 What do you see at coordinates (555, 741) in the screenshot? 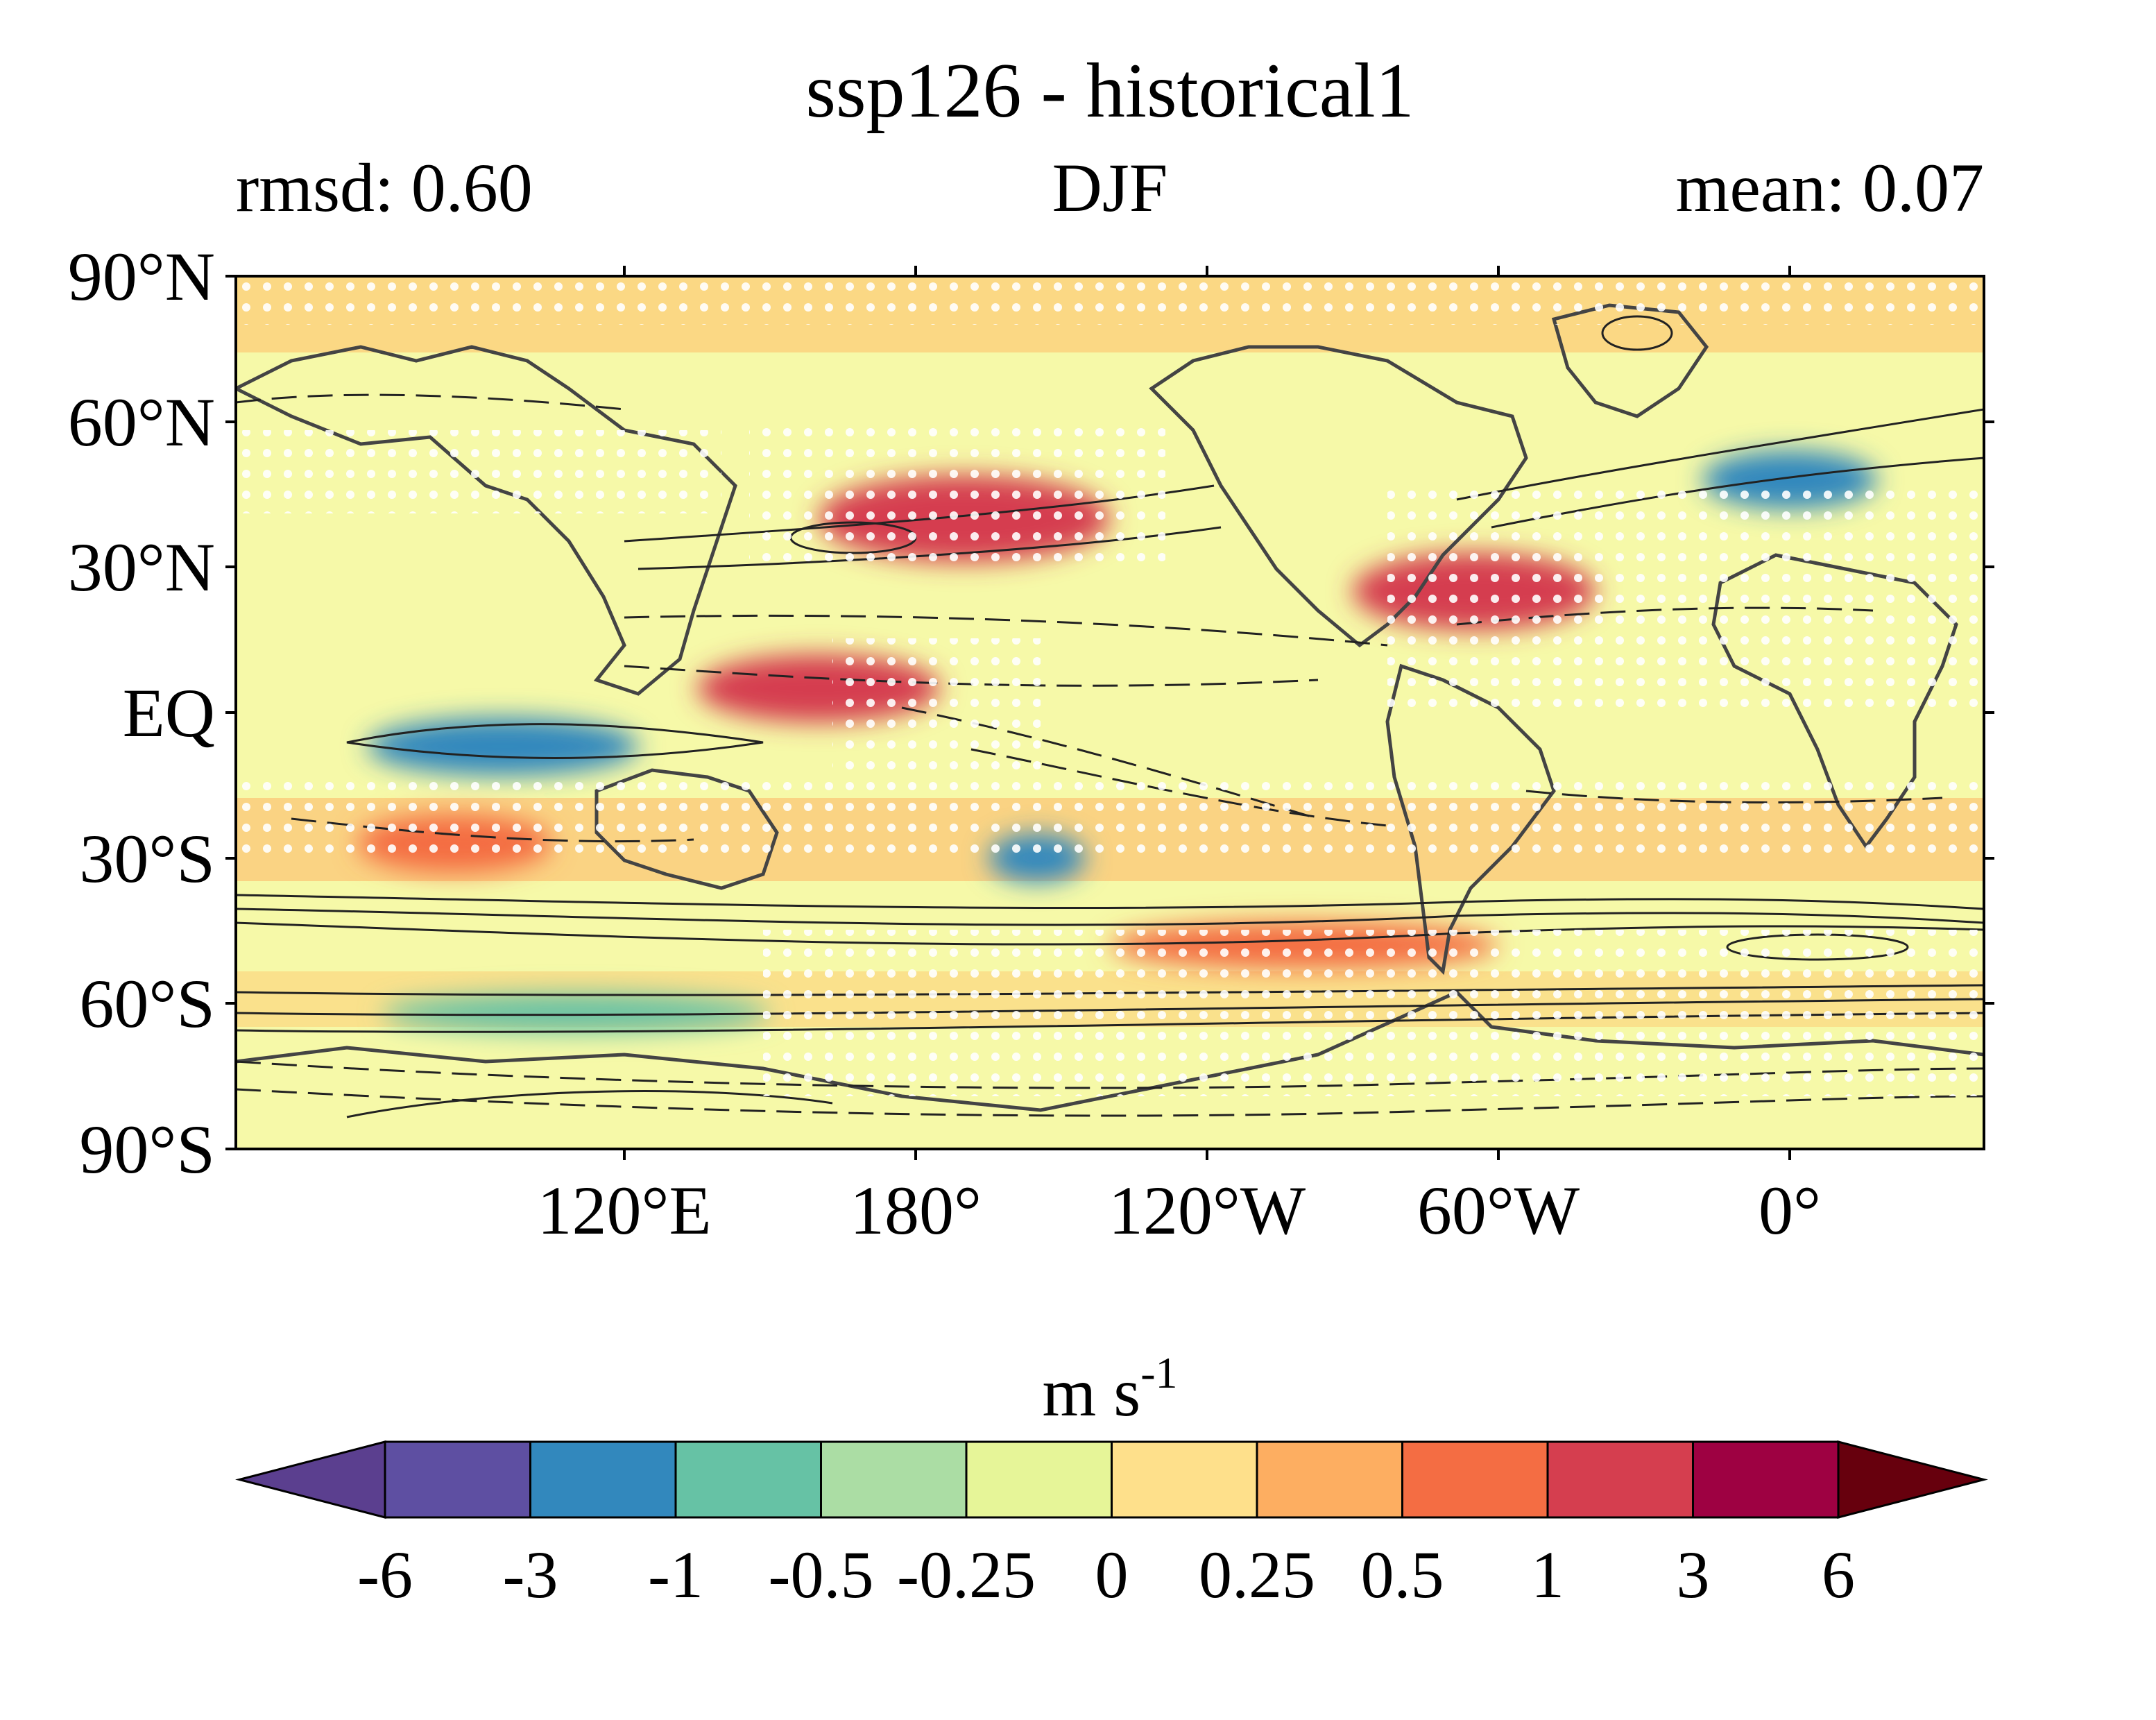
I see `contour-io-westerly` at bounding box center [555, 741].